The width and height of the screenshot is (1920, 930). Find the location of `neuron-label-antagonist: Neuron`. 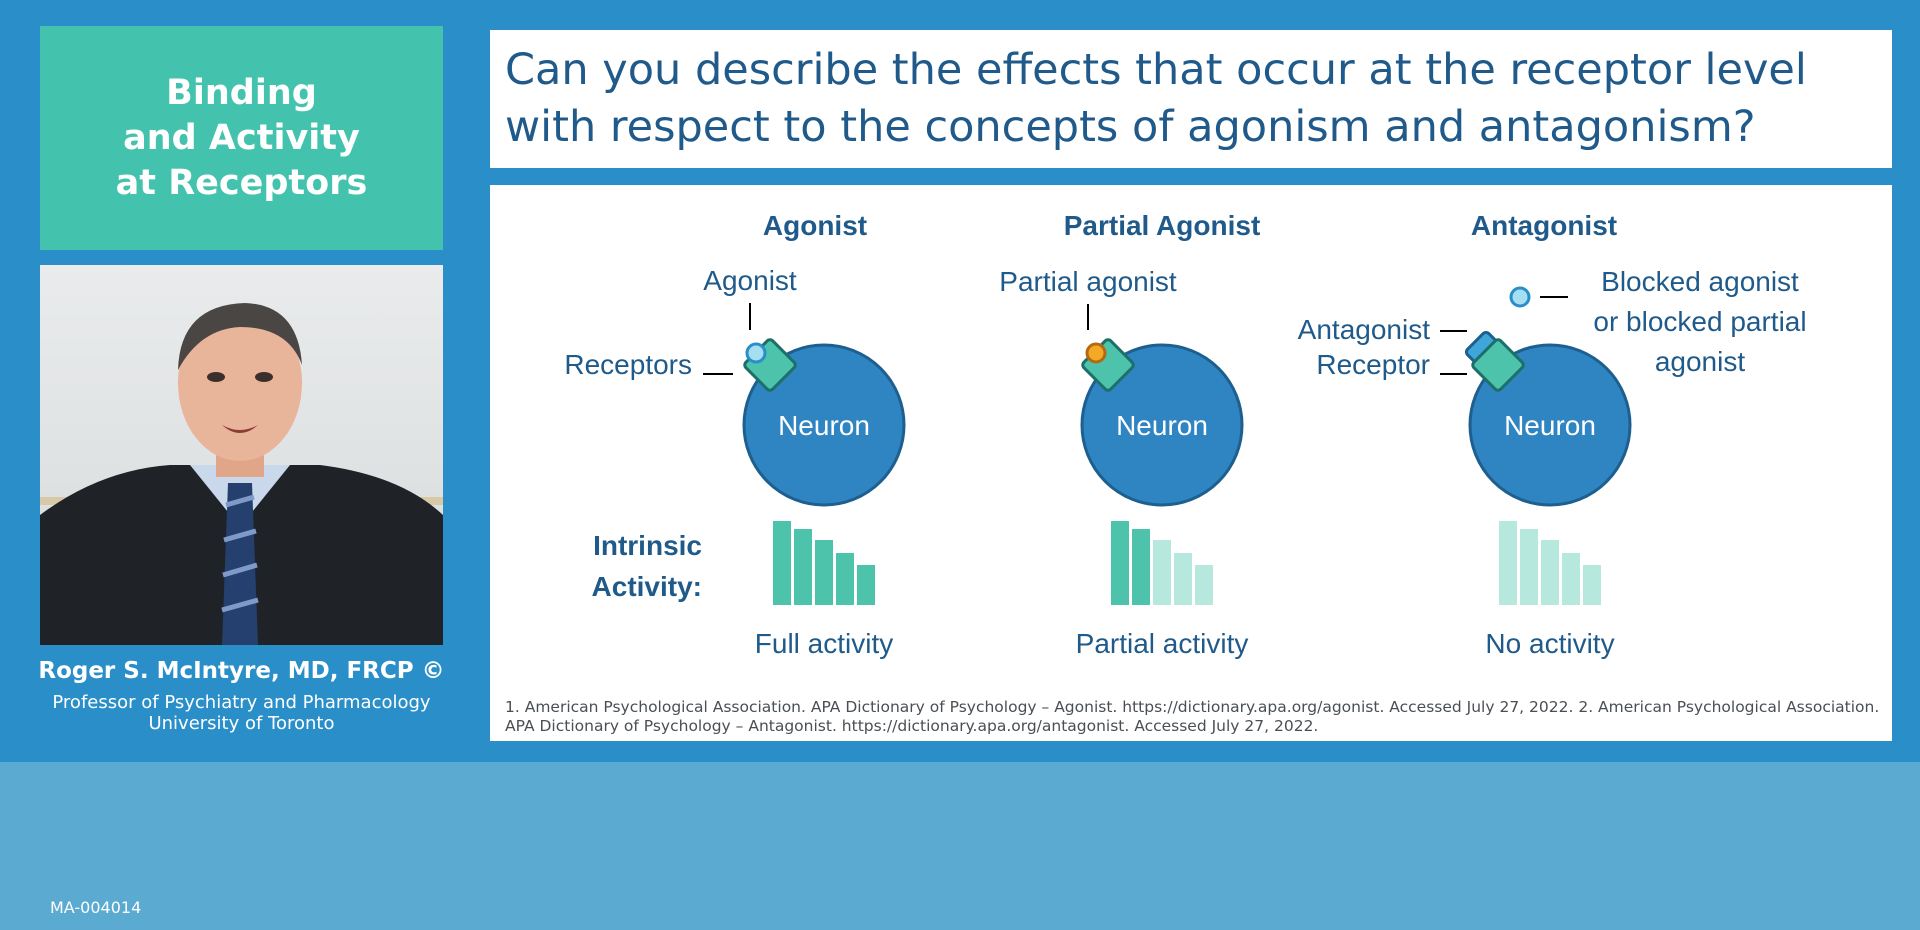

neuron-label-antagonist: Neuron is located at coordinates (1550, 425).